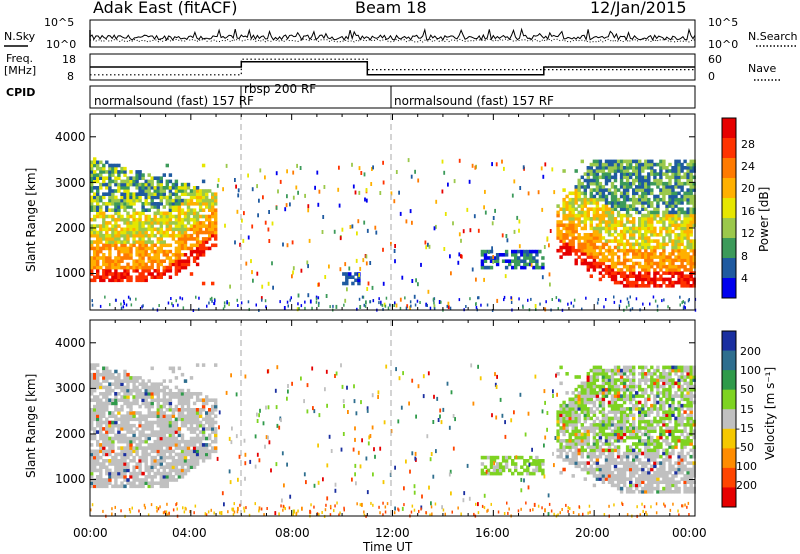 The width and height of the screenshot is (800, 554). Describe the element at coordinates (20, 58) in the screenshot. I see `freq-label: Freq.` at that location.